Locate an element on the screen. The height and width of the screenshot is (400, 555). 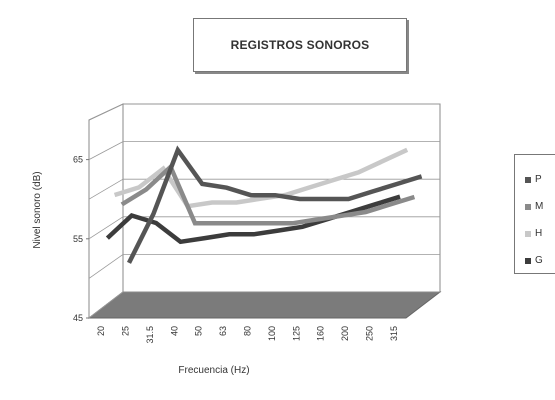
side-wall is located at coordinates (106, 211).